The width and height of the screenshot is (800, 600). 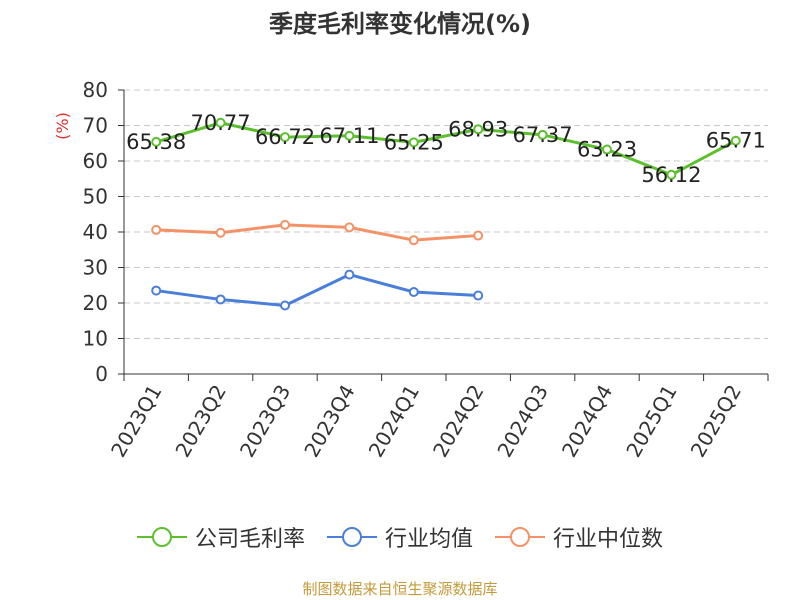 I want to click on y-tick-label: 30, so click(x=95, y=268).